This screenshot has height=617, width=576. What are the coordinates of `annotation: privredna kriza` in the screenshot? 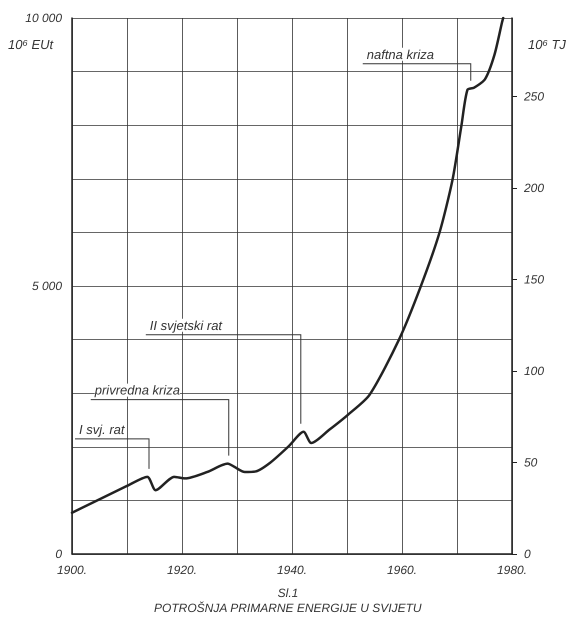 It's located at (137, 390).